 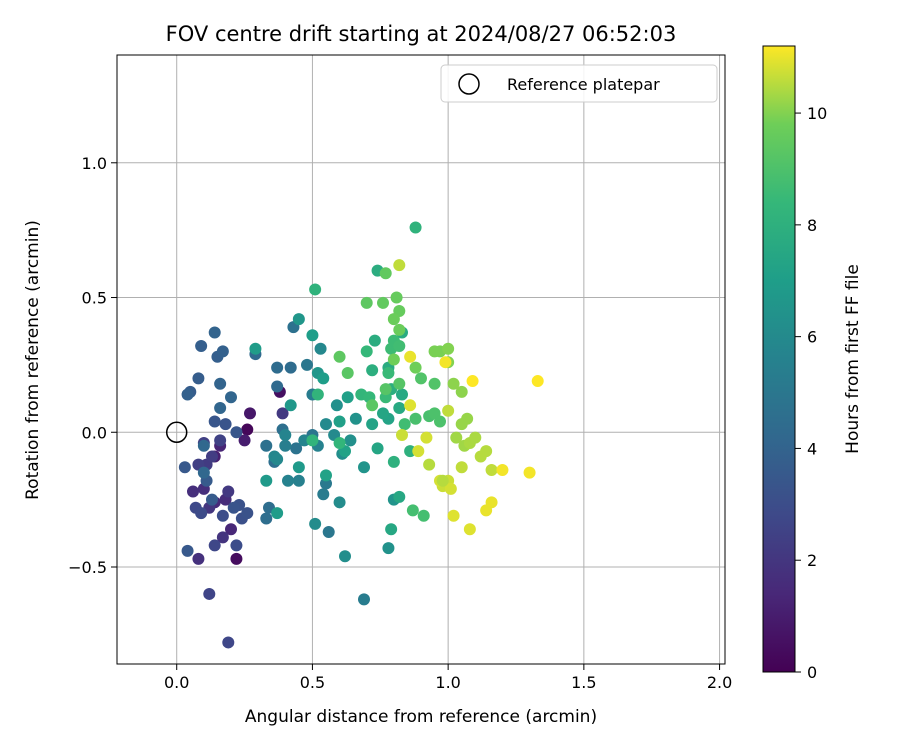 What do you see at coordinates (583, 84) in the screenshot?
I see `legend-label: Reference platepar` at bounding box center [583, 84].